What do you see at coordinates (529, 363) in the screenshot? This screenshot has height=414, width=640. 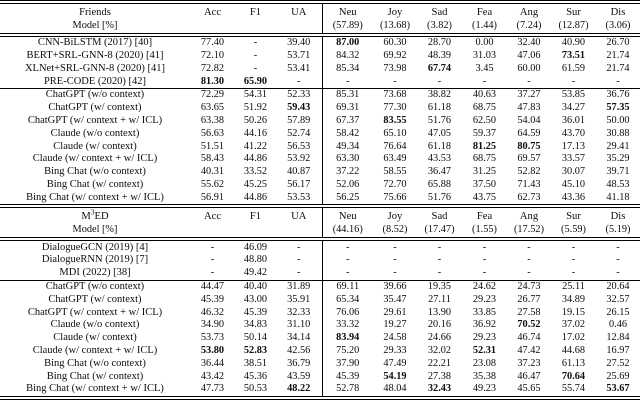 I see `value-cell: 37.23` at bounding box center [529, 363].